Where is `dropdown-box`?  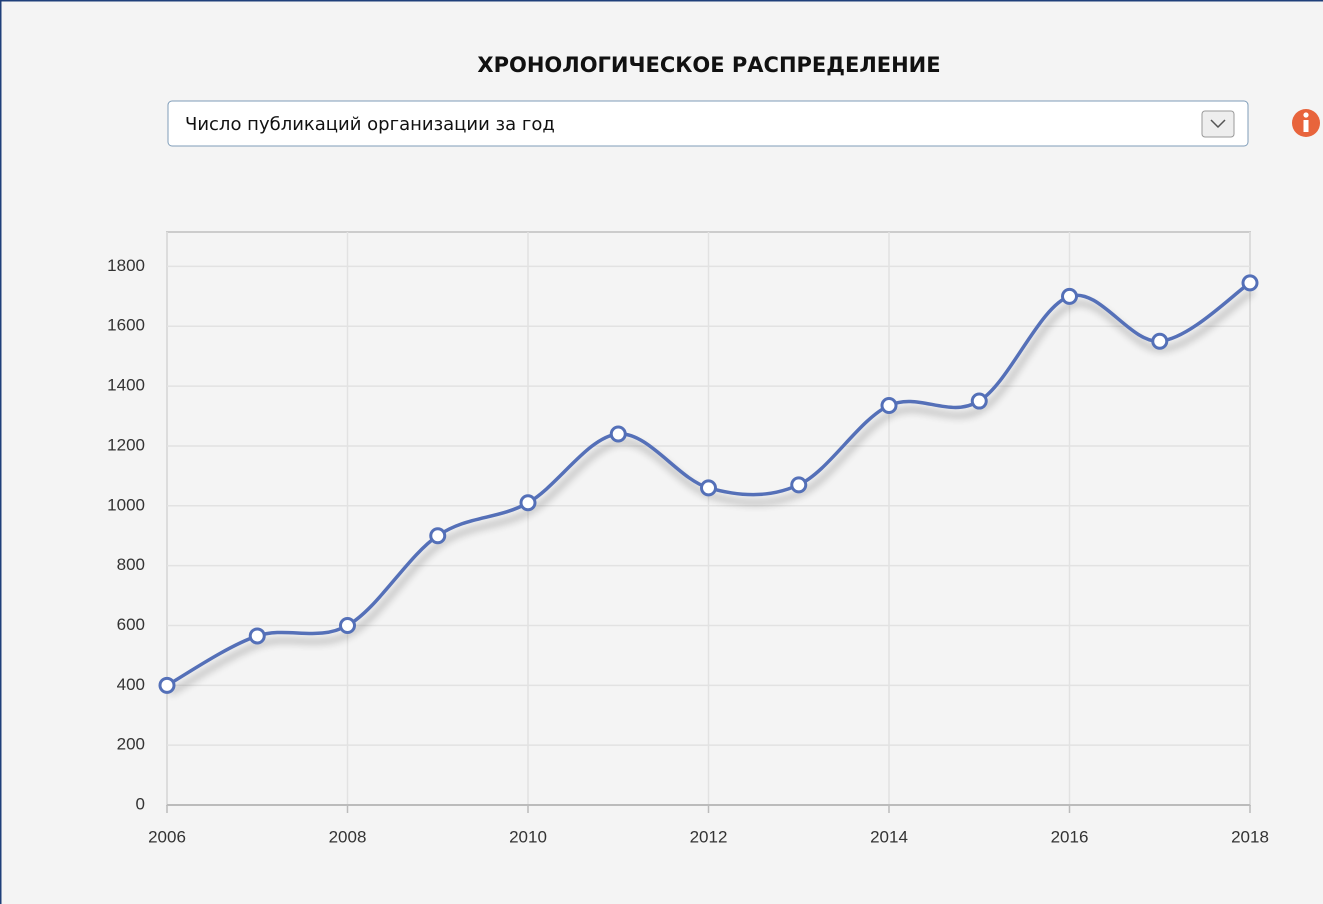
dropdown-box is located at coordinates (708, 123).